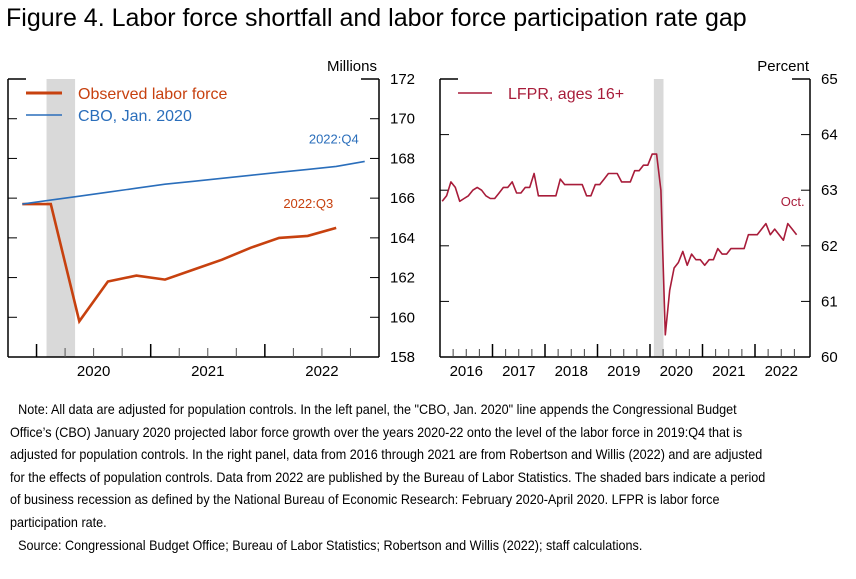 The height and width of the screenshot is (579, 856). What do you see at coordinates (135, 116) in the screenshot?
I see `legend-label-cbo: CBO, Jan. 2020` at bounding box center [135, 116].